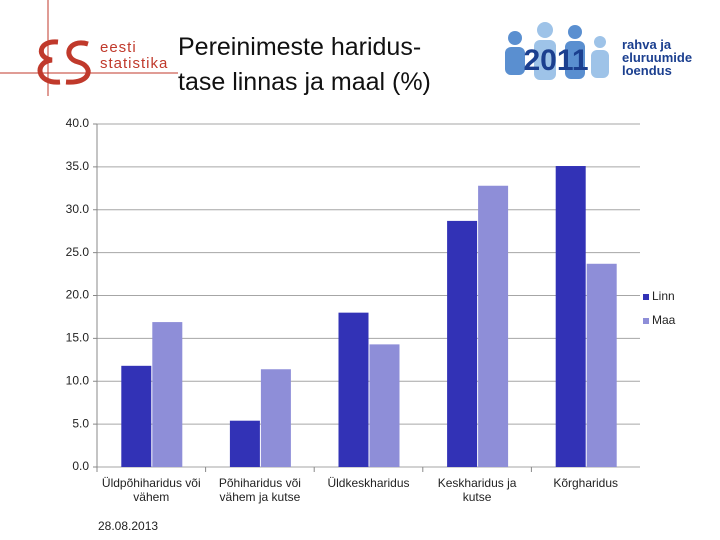  What do you see at coordinates (80, 423) in the screenshot?
I see `y-tick-label: 5.0` at bounding box center [80, 423].